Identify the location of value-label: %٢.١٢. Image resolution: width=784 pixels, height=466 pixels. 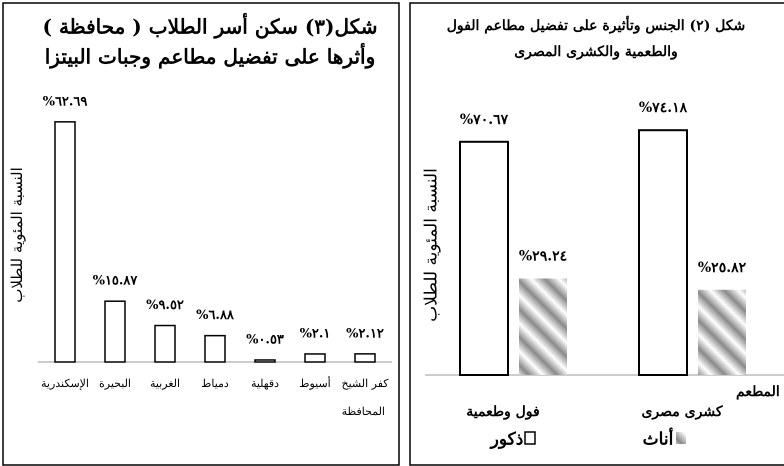
(365, 333).